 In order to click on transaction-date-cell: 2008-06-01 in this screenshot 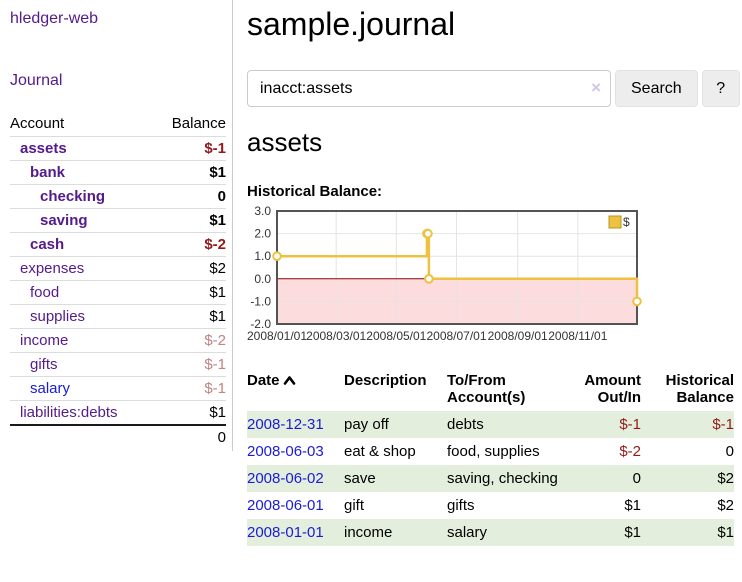, I will do `click(295, 505)`.